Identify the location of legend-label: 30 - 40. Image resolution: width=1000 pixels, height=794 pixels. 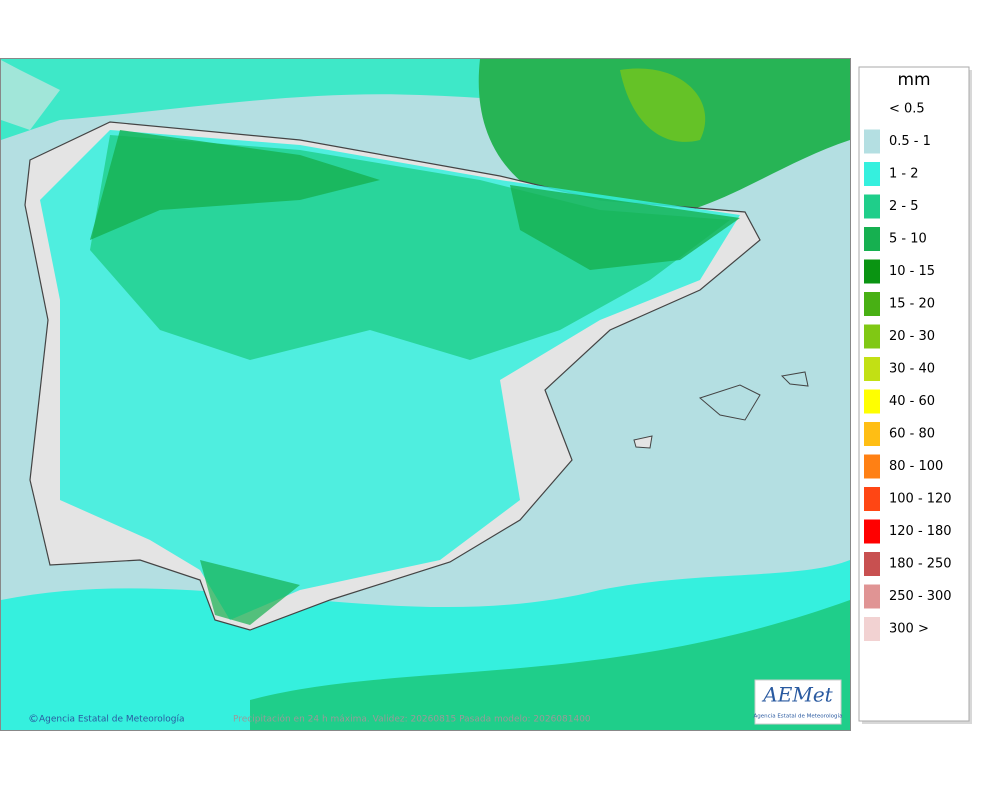
(912, 369).